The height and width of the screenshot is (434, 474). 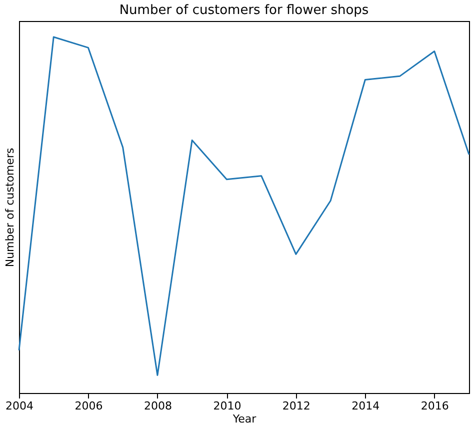 What do you see at coordinates (10, 208) in the screenshot?
I see `y-axis-title: Number of customers` at bounding box center [10, 208].